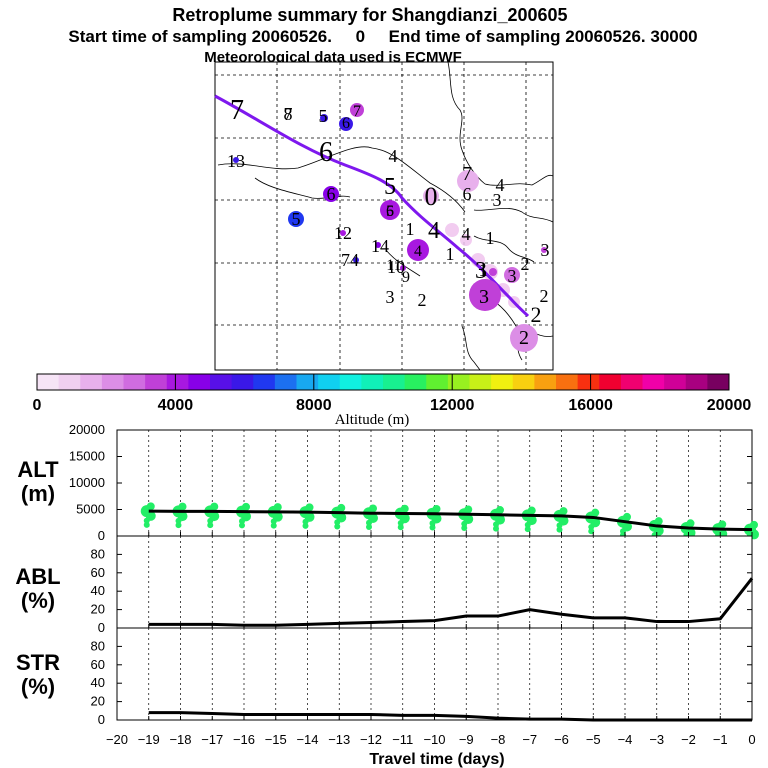 The width and height of the screenshot is (768, 768). What do you see at coordinates (380, 246) in the screenshot?
I see `cluster-label: 14` at bounding box center [380, 246].